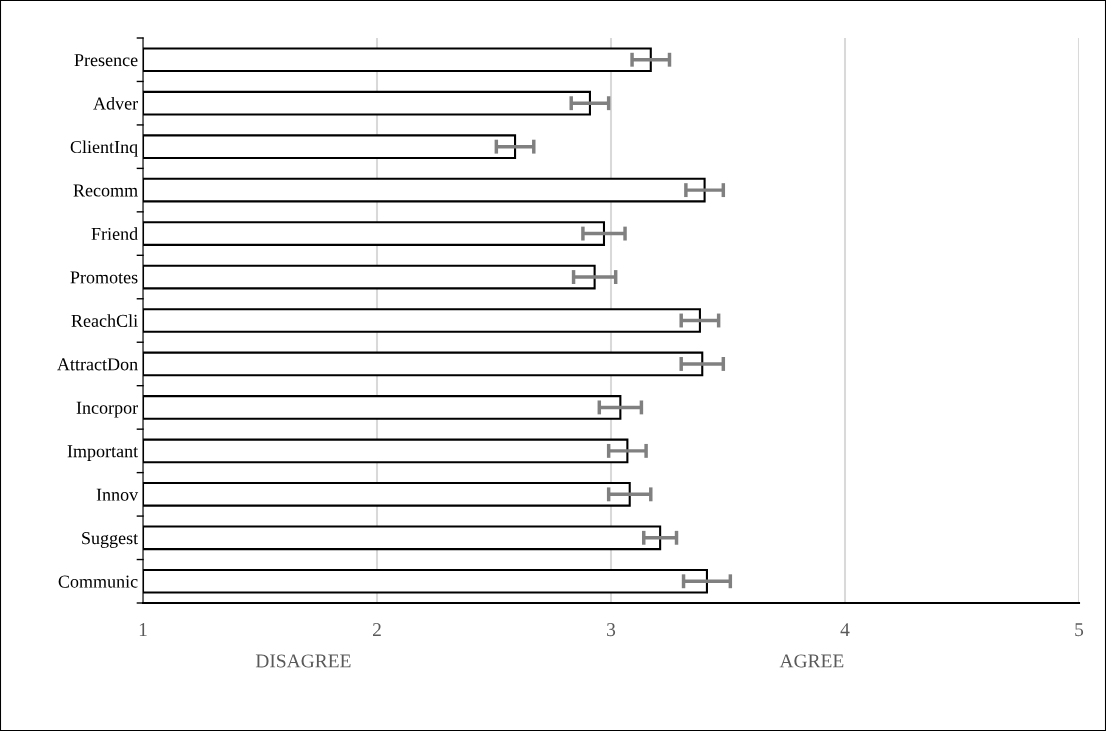  What do you see at coordinates (104, 320) in the screenshot?
I see `y-tick-label: ReachCli` at bounding box center [104, 320].